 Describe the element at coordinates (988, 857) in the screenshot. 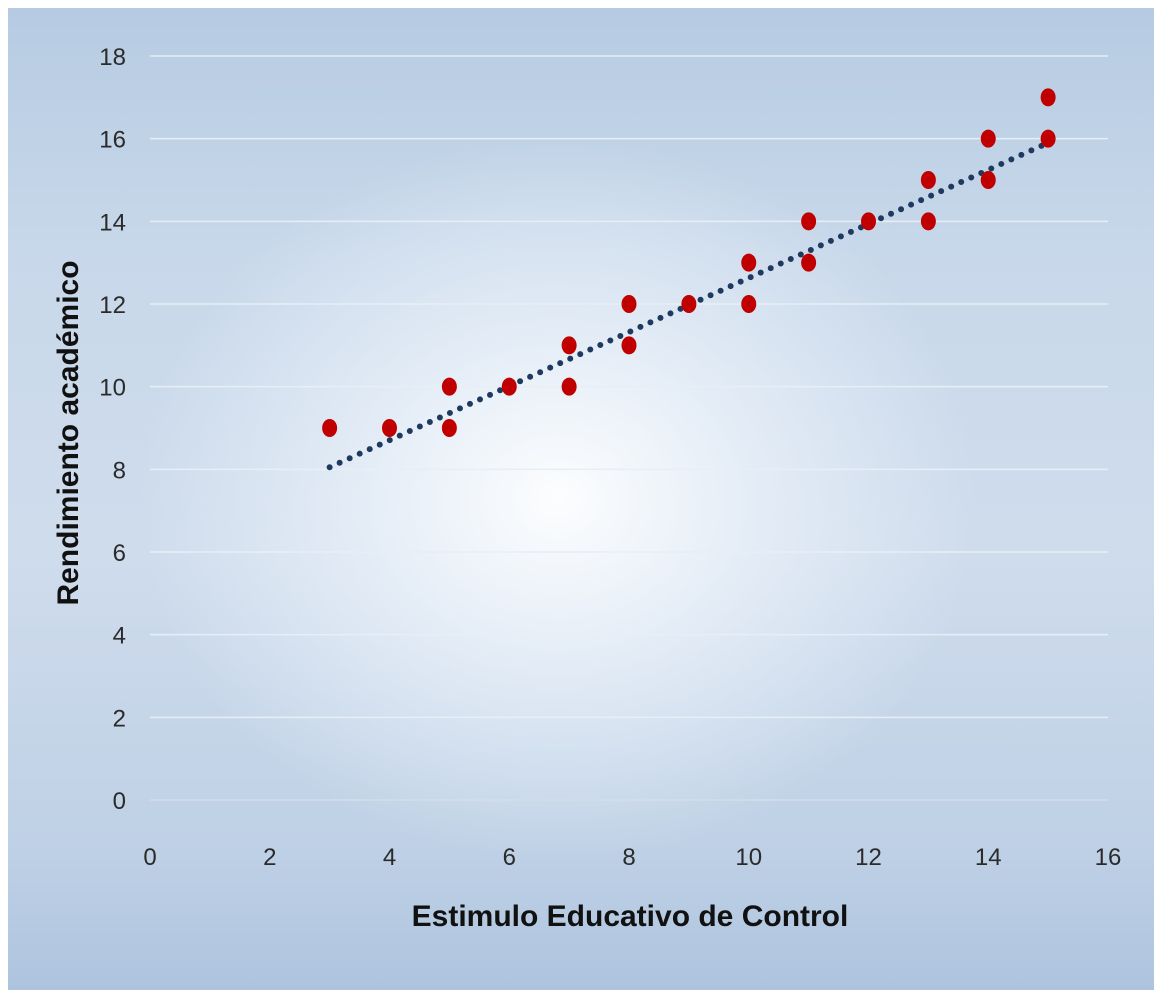

I see `x-tick-label: 14` at that location.